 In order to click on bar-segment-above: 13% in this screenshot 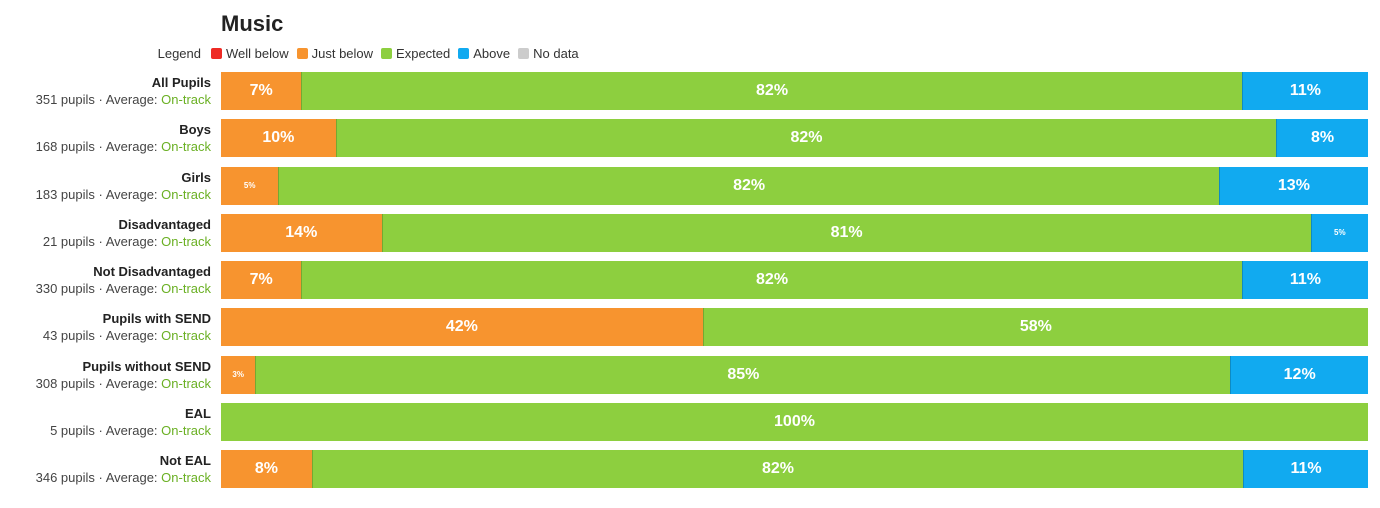, I will do `click(1293, 185)`.